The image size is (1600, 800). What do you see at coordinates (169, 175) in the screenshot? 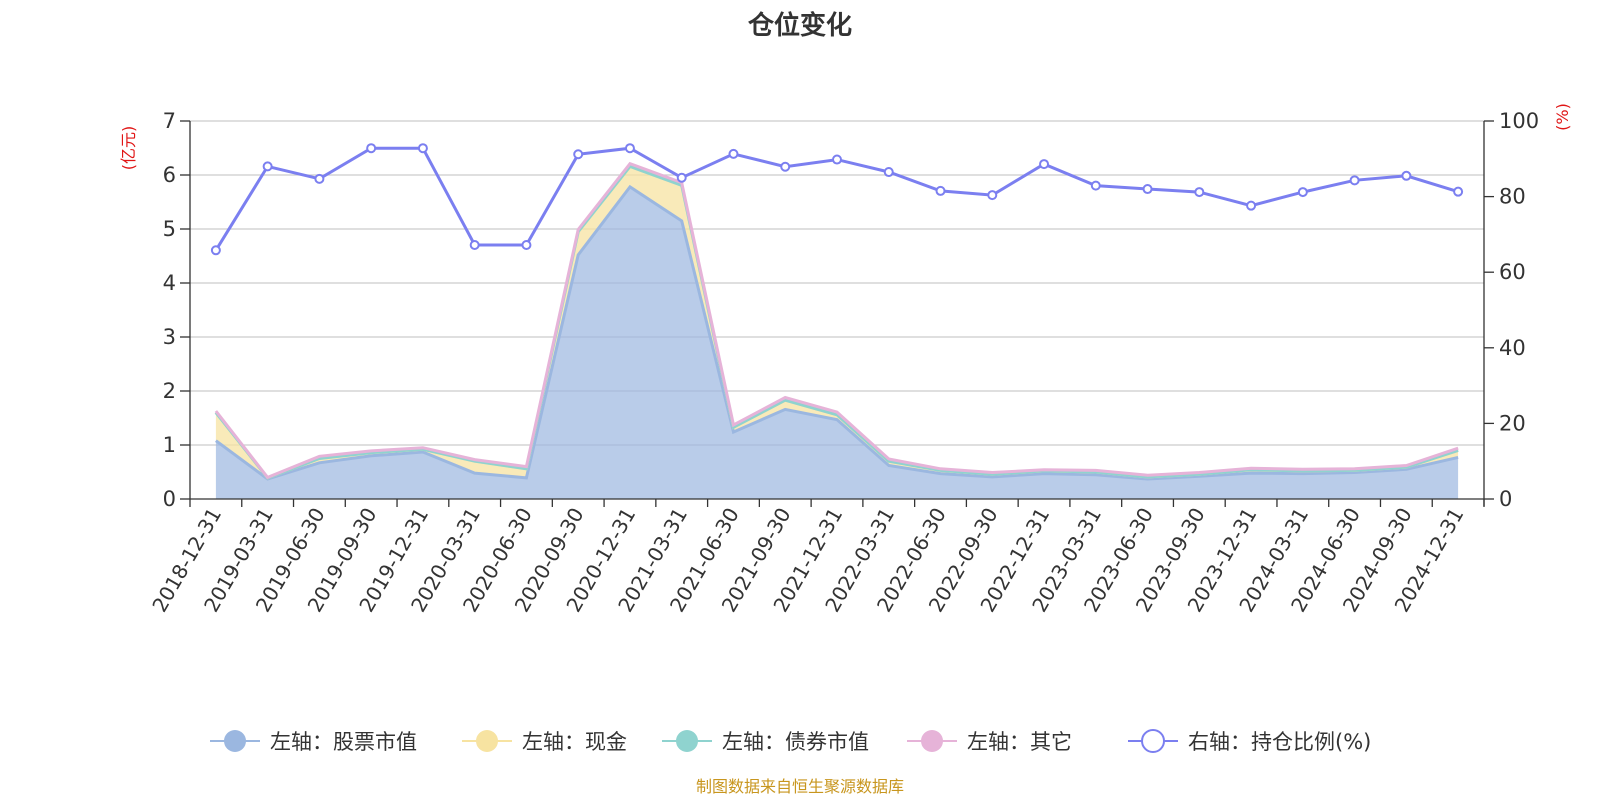
I see `left-axis-tick-label: 6` at bounding box center [169, 175].